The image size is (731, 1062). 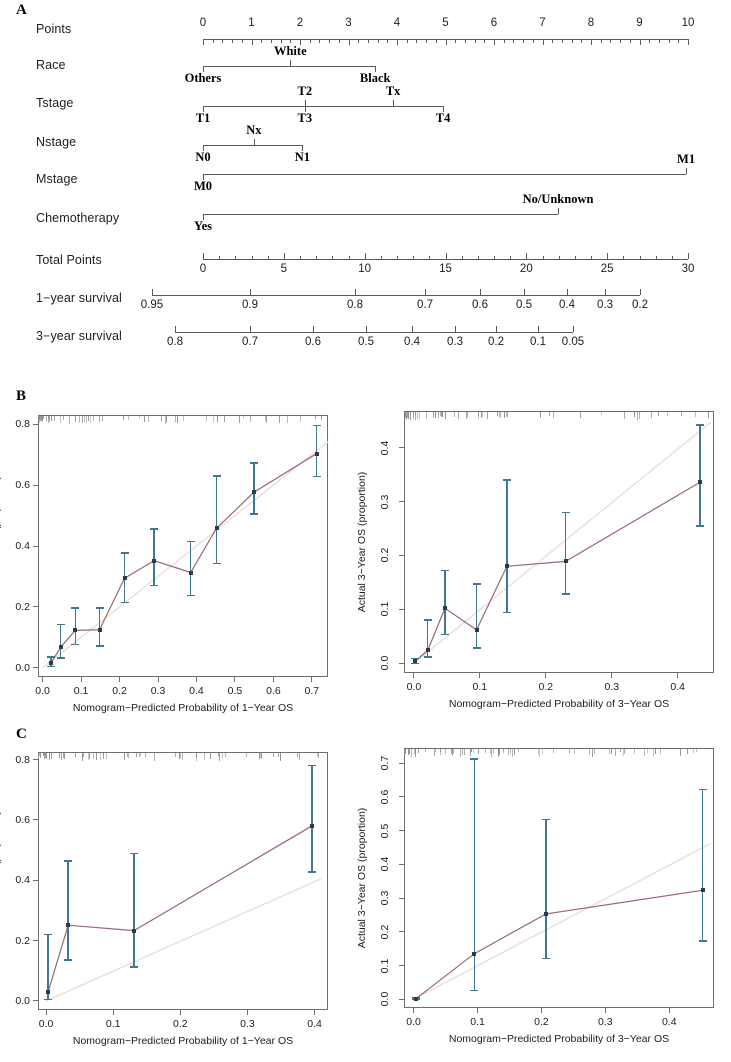 I want to click on x-axis-tick-label: 0.5, so click(x=235, y=691).